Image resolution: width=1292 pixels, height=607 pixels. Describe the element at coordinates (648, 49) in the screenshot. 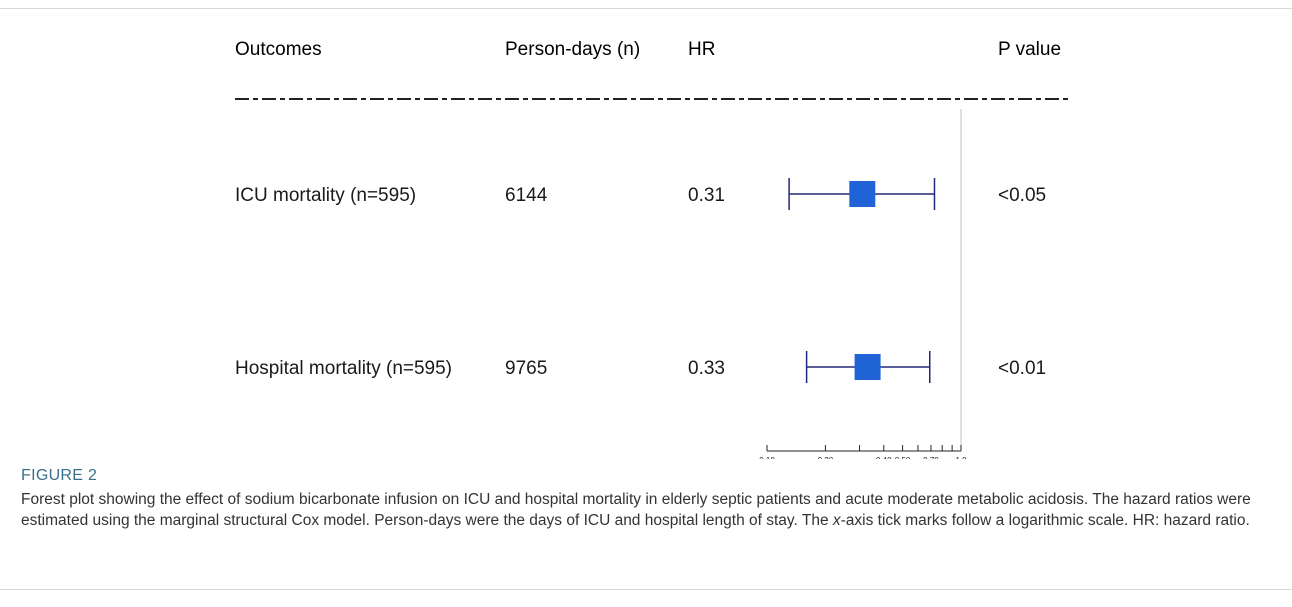

I see `header-row: Outcomes Person-days (n) HR P value` at that location.